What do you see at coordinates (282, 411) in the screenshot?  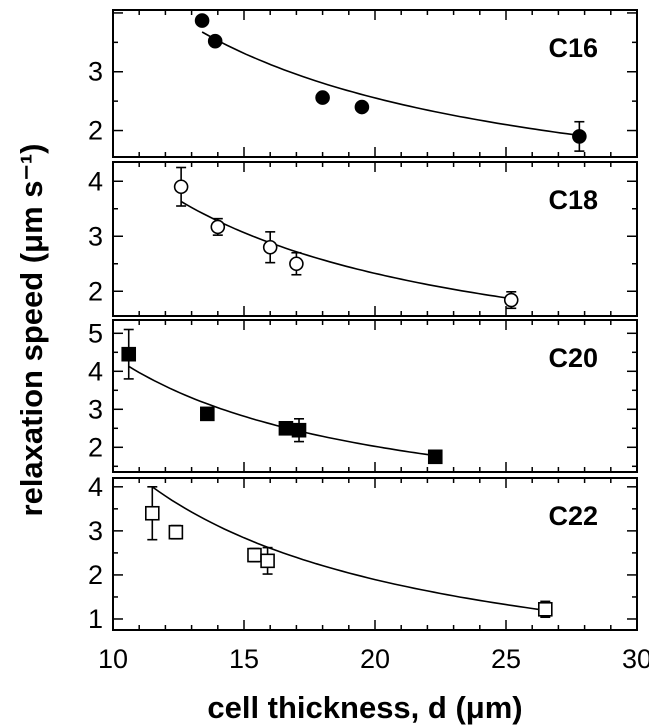 I see `fit-curve-c20` at bounding box center [282, 411].